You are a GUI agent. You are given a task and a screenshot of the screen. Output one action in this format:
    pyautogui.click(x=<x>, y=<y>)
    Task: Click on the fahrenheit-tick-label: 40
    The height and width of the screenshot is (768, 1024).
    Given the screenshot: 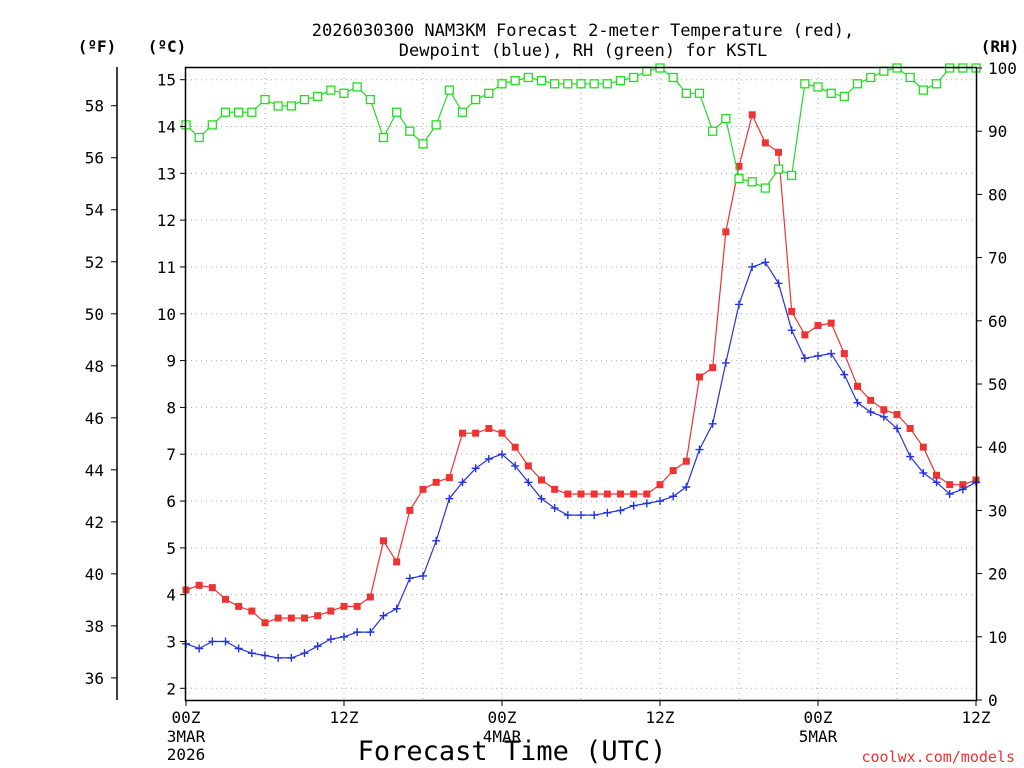 What is the action you would take?
    pyautogui.click(x=94, y=574)
    